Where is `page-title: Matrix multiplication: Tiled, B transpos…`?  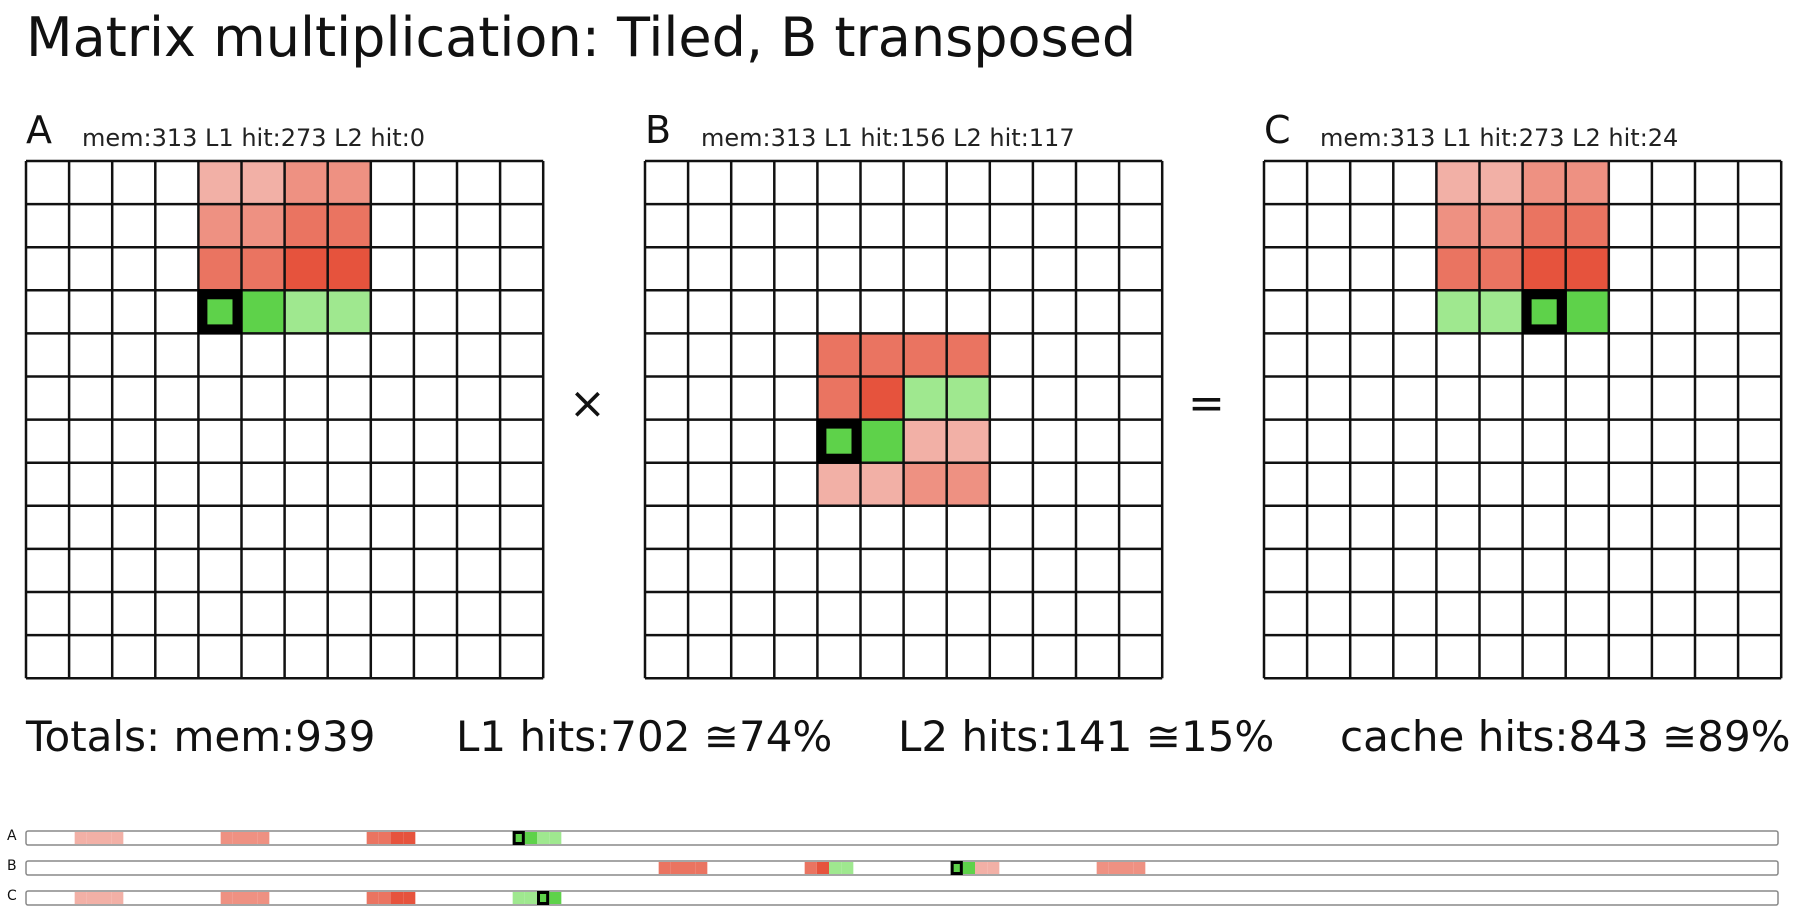
page-title: Matrix multiplication: Tiled, B transpos… is located at coordinates (581, 37).